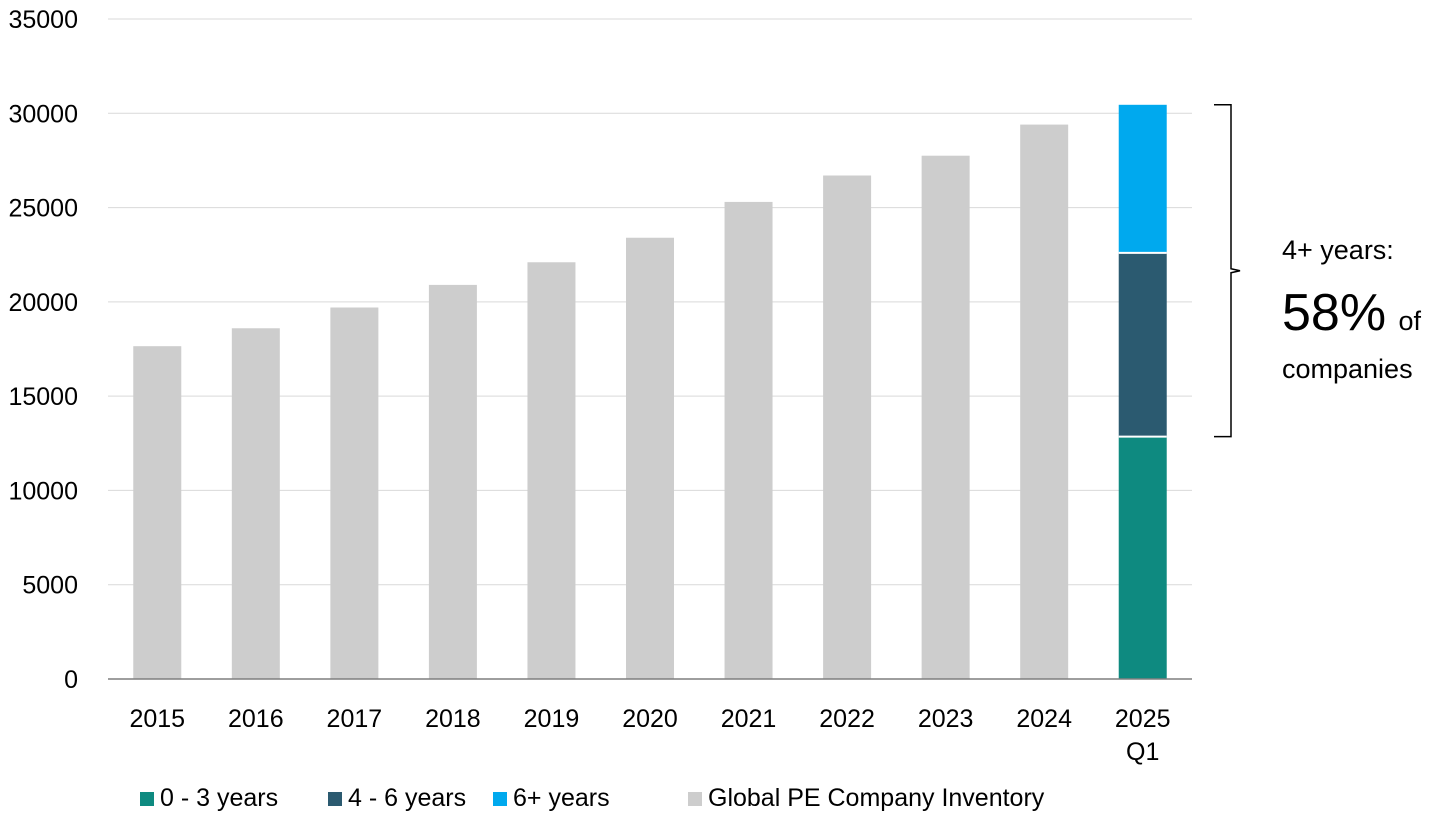  Describe the element at coordinates (407, 798) in the screenshot. I see `legend-label: 4 - 6 years` at that location.